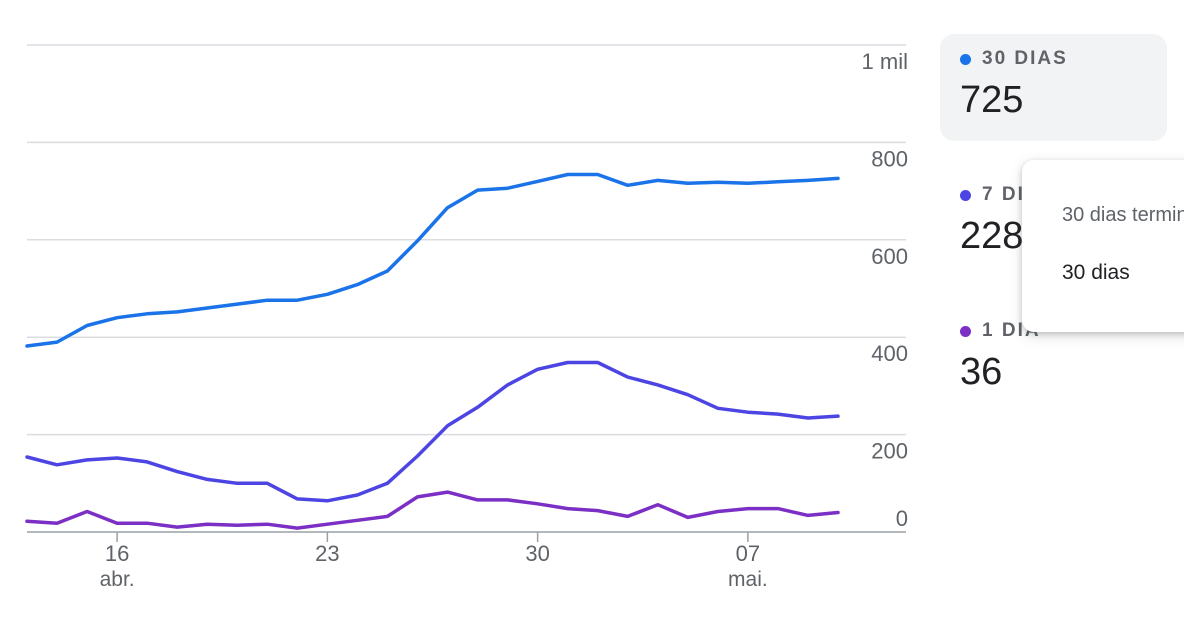 The height and width of the screenshot is (636, 1184). Describe the element at coordinates (327, 553) in the screenshot. I see `x-tick-label: 23` at that location.